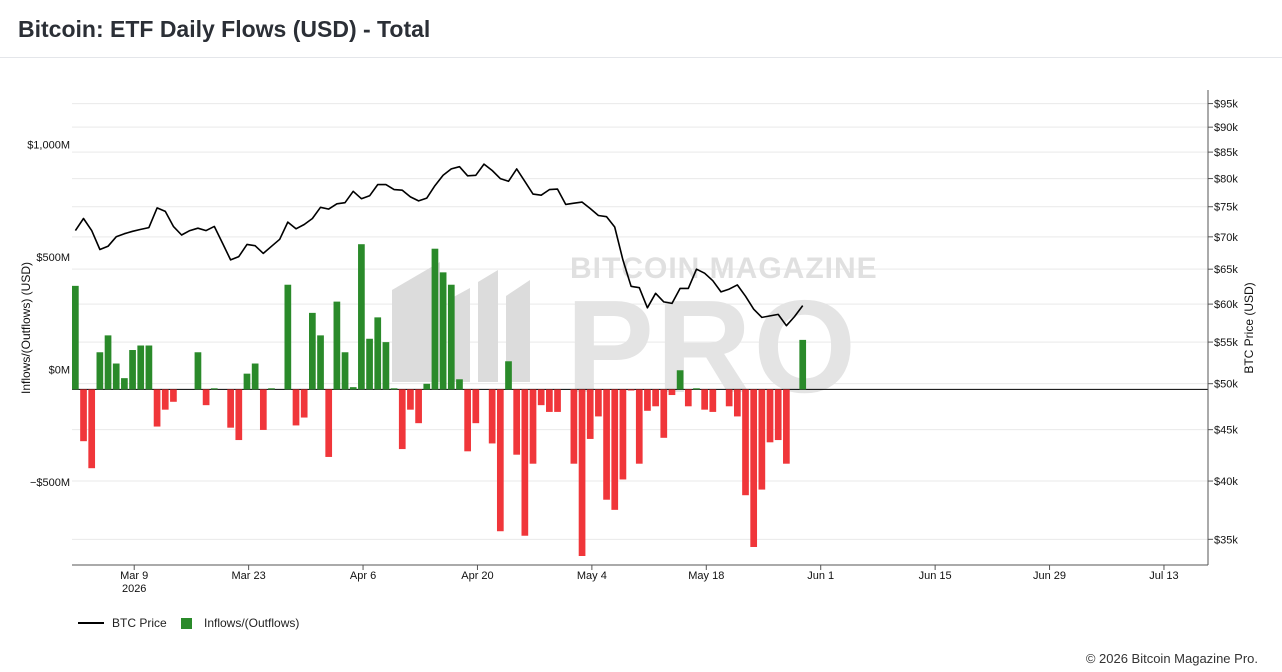 The image size is (1282, 672). Describe the element at coordinates (461, 322) in the screenshot. I see `watermark-logo-icon` at that location.